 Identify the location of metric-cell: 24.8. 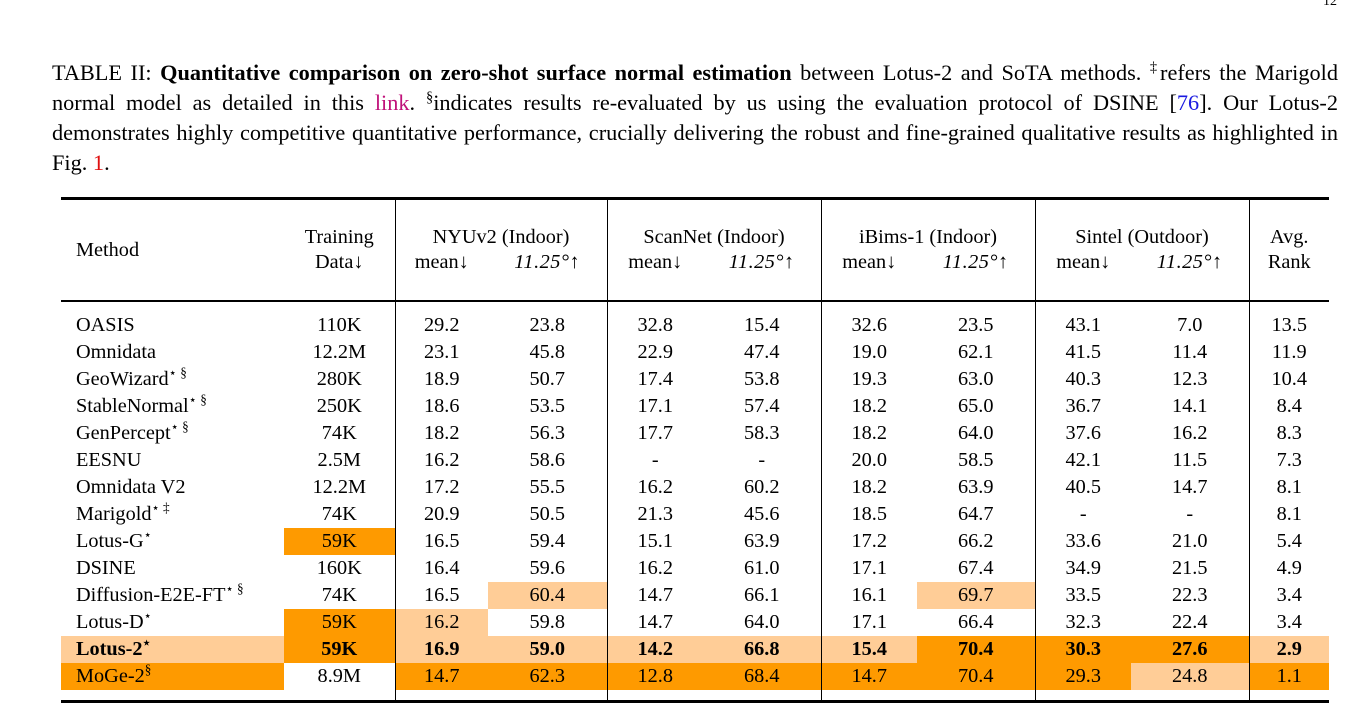
(1190, 676).